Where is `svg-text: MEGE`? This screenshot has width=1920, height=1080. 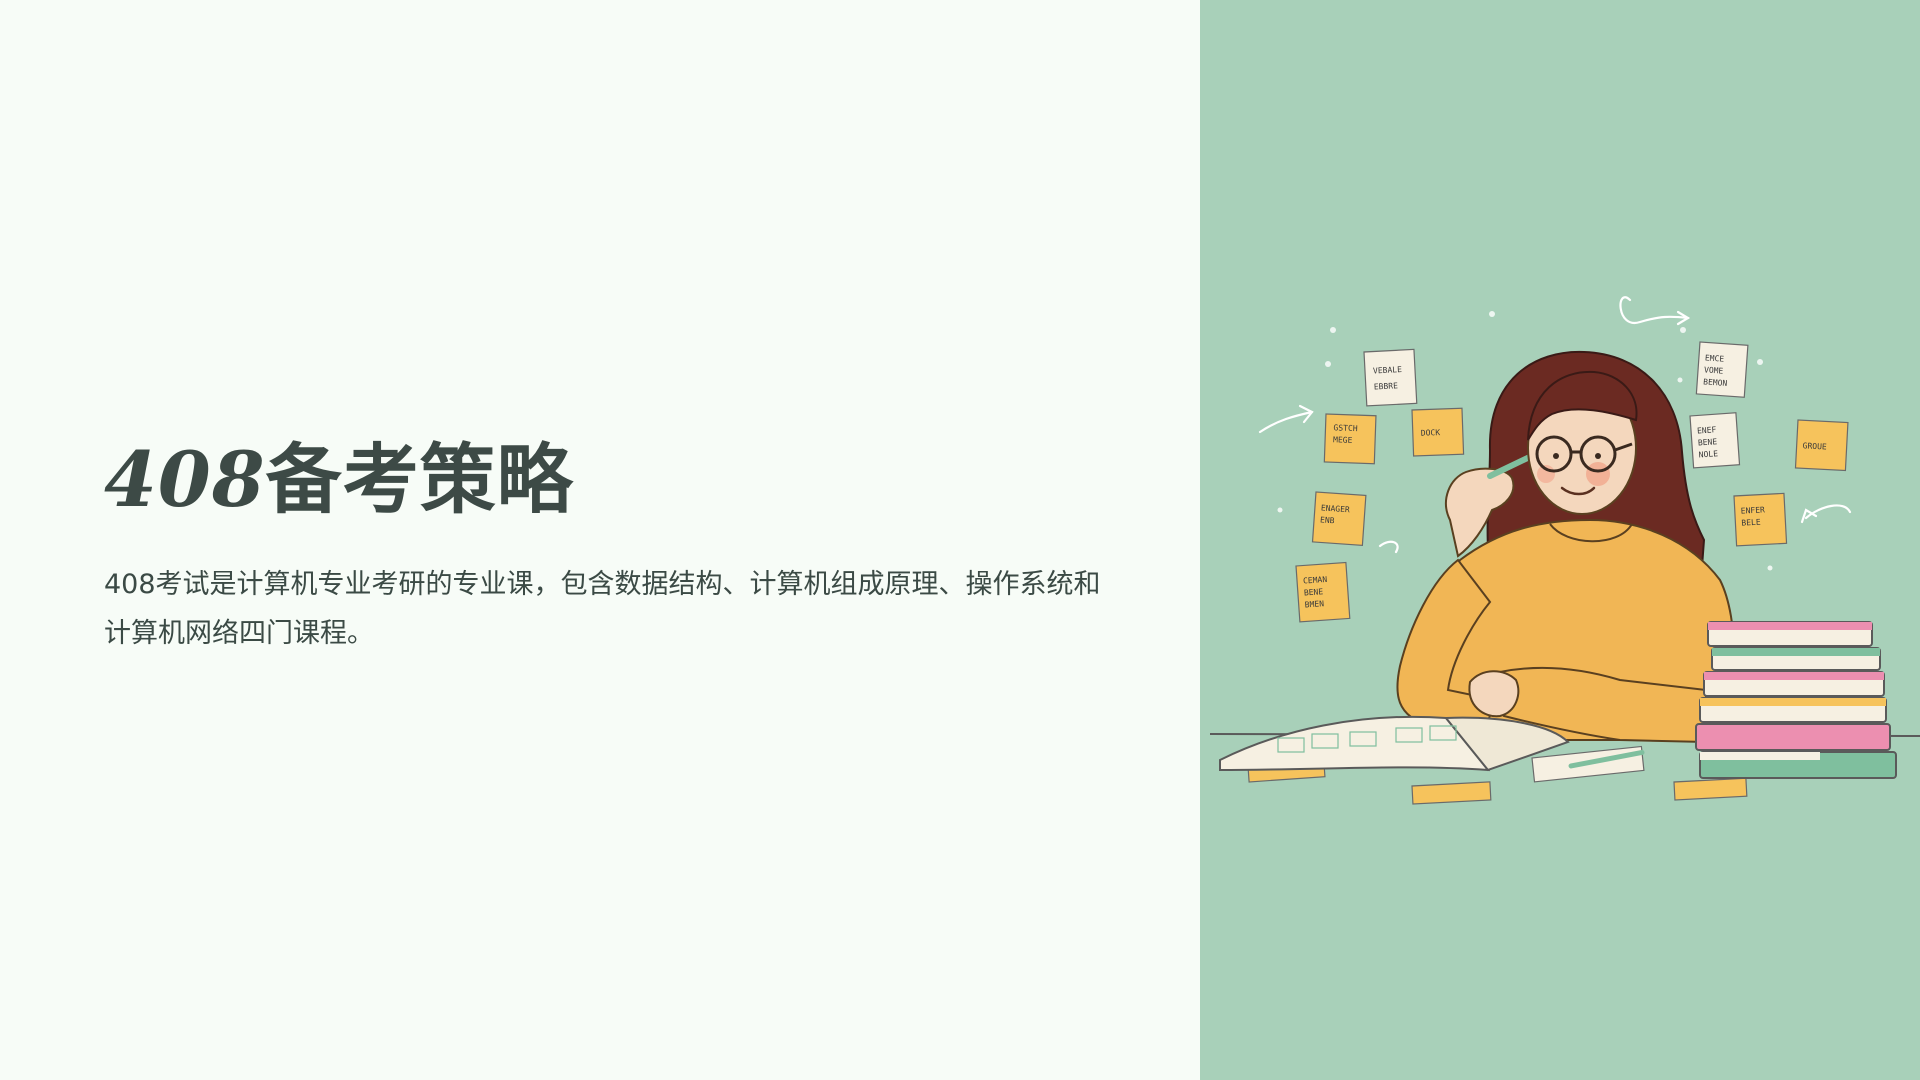
svg-text: MEGE is located at coordinates (1343, 440).